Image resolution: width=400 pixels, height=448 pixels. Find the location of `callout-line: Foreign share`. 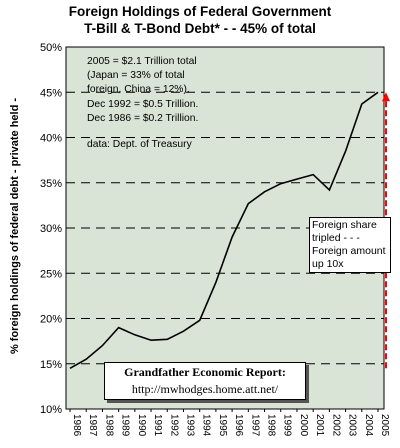

callout-line: Foreign share is located at coordinates (344, 225).